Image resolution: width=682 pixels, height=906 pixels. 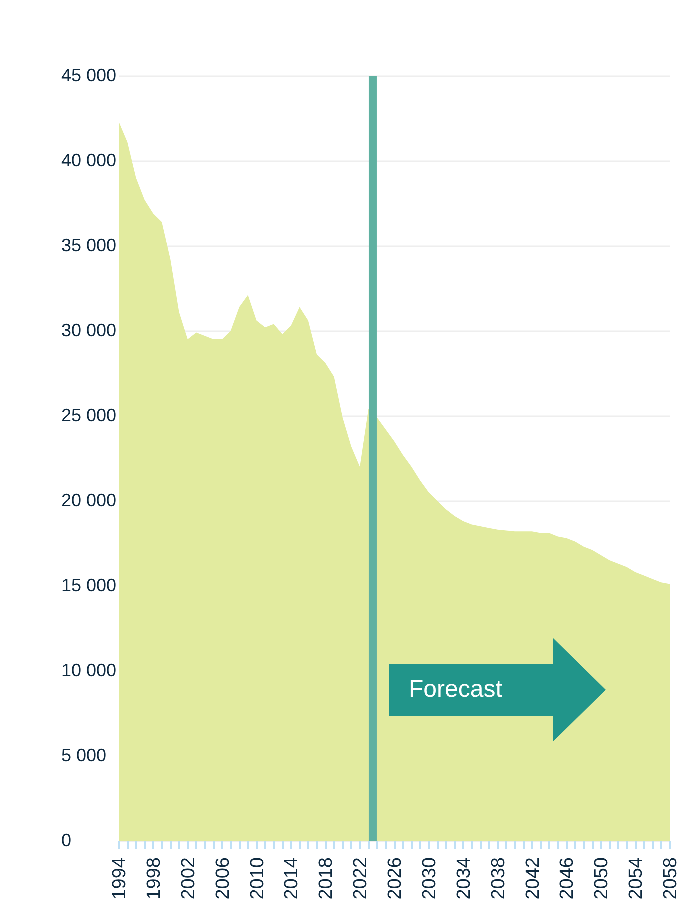 What do you see at coordinates (223, 879) in the screenshot?
I see `x-tick-label: 2006` at bounding box center [223, 879].